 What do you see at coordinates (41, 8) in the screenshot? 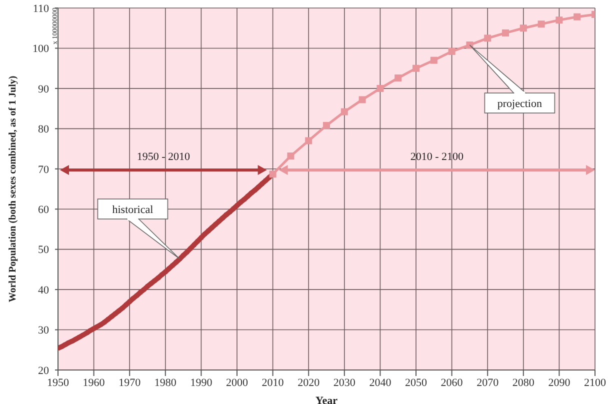
I see `y-tick-label: 110` at bounding box center [41, 8].